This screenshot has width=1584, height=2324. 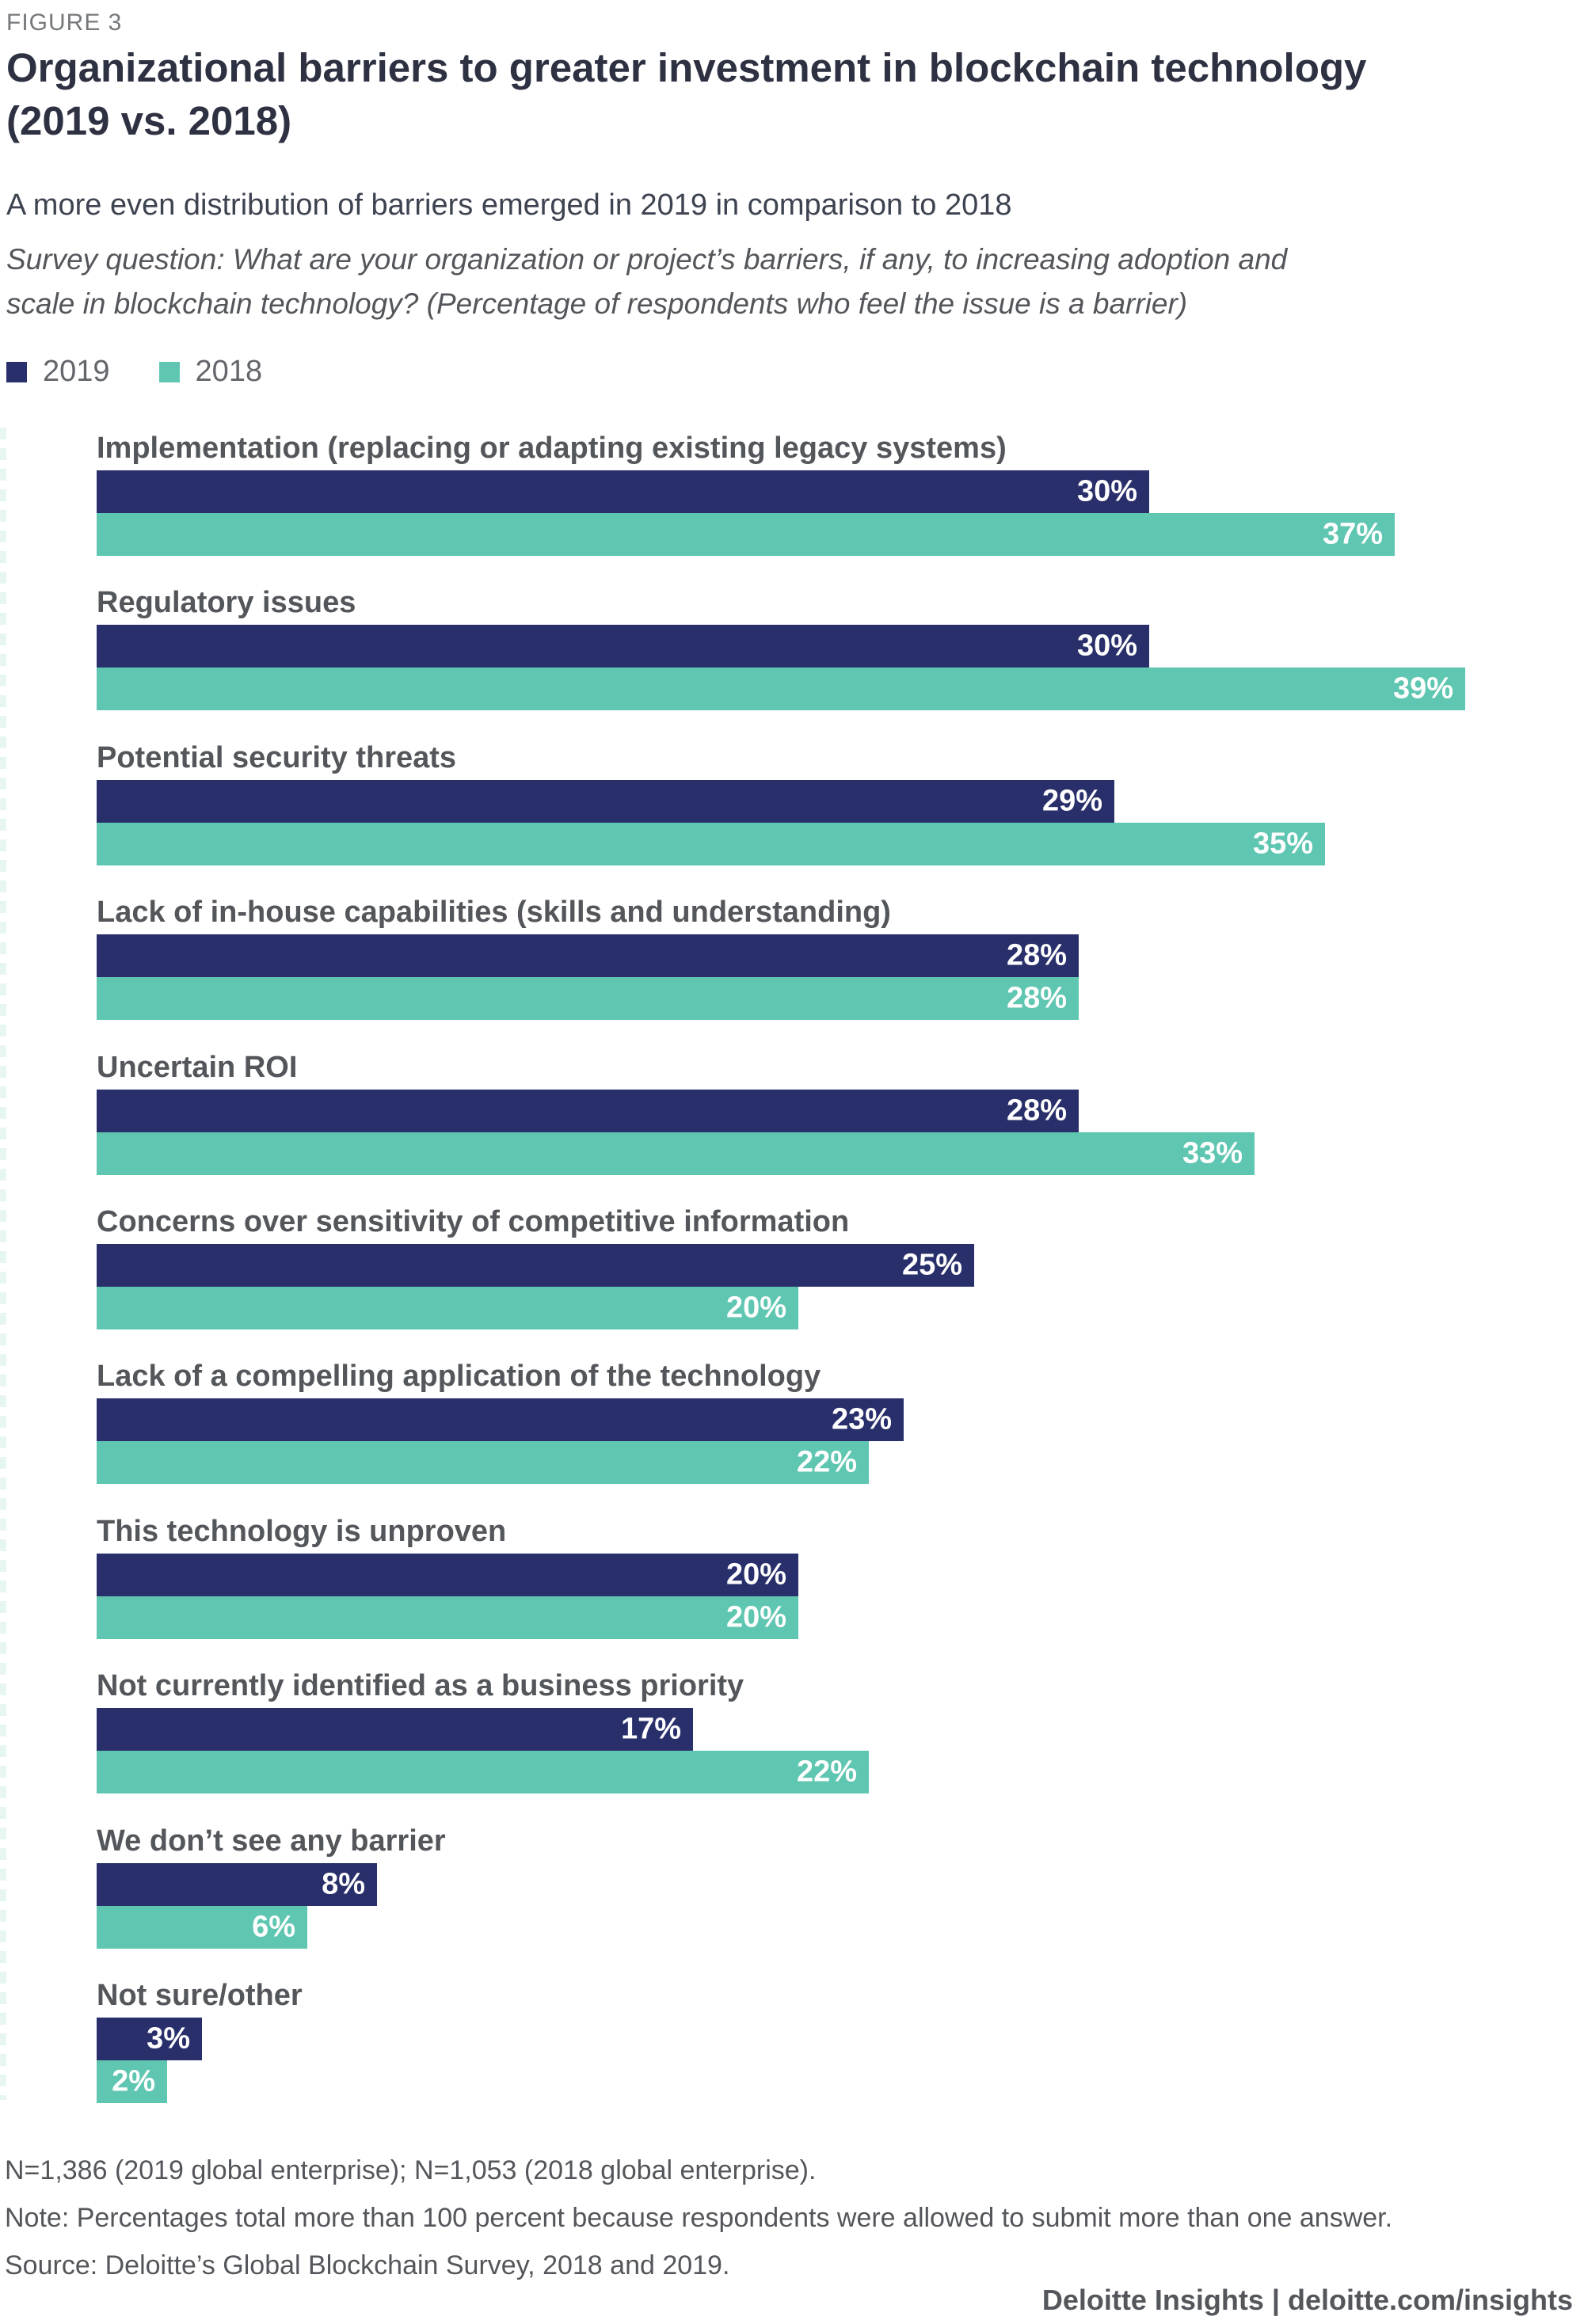 I want to click on bar-2019: 29%, so click(x=605, y=801).